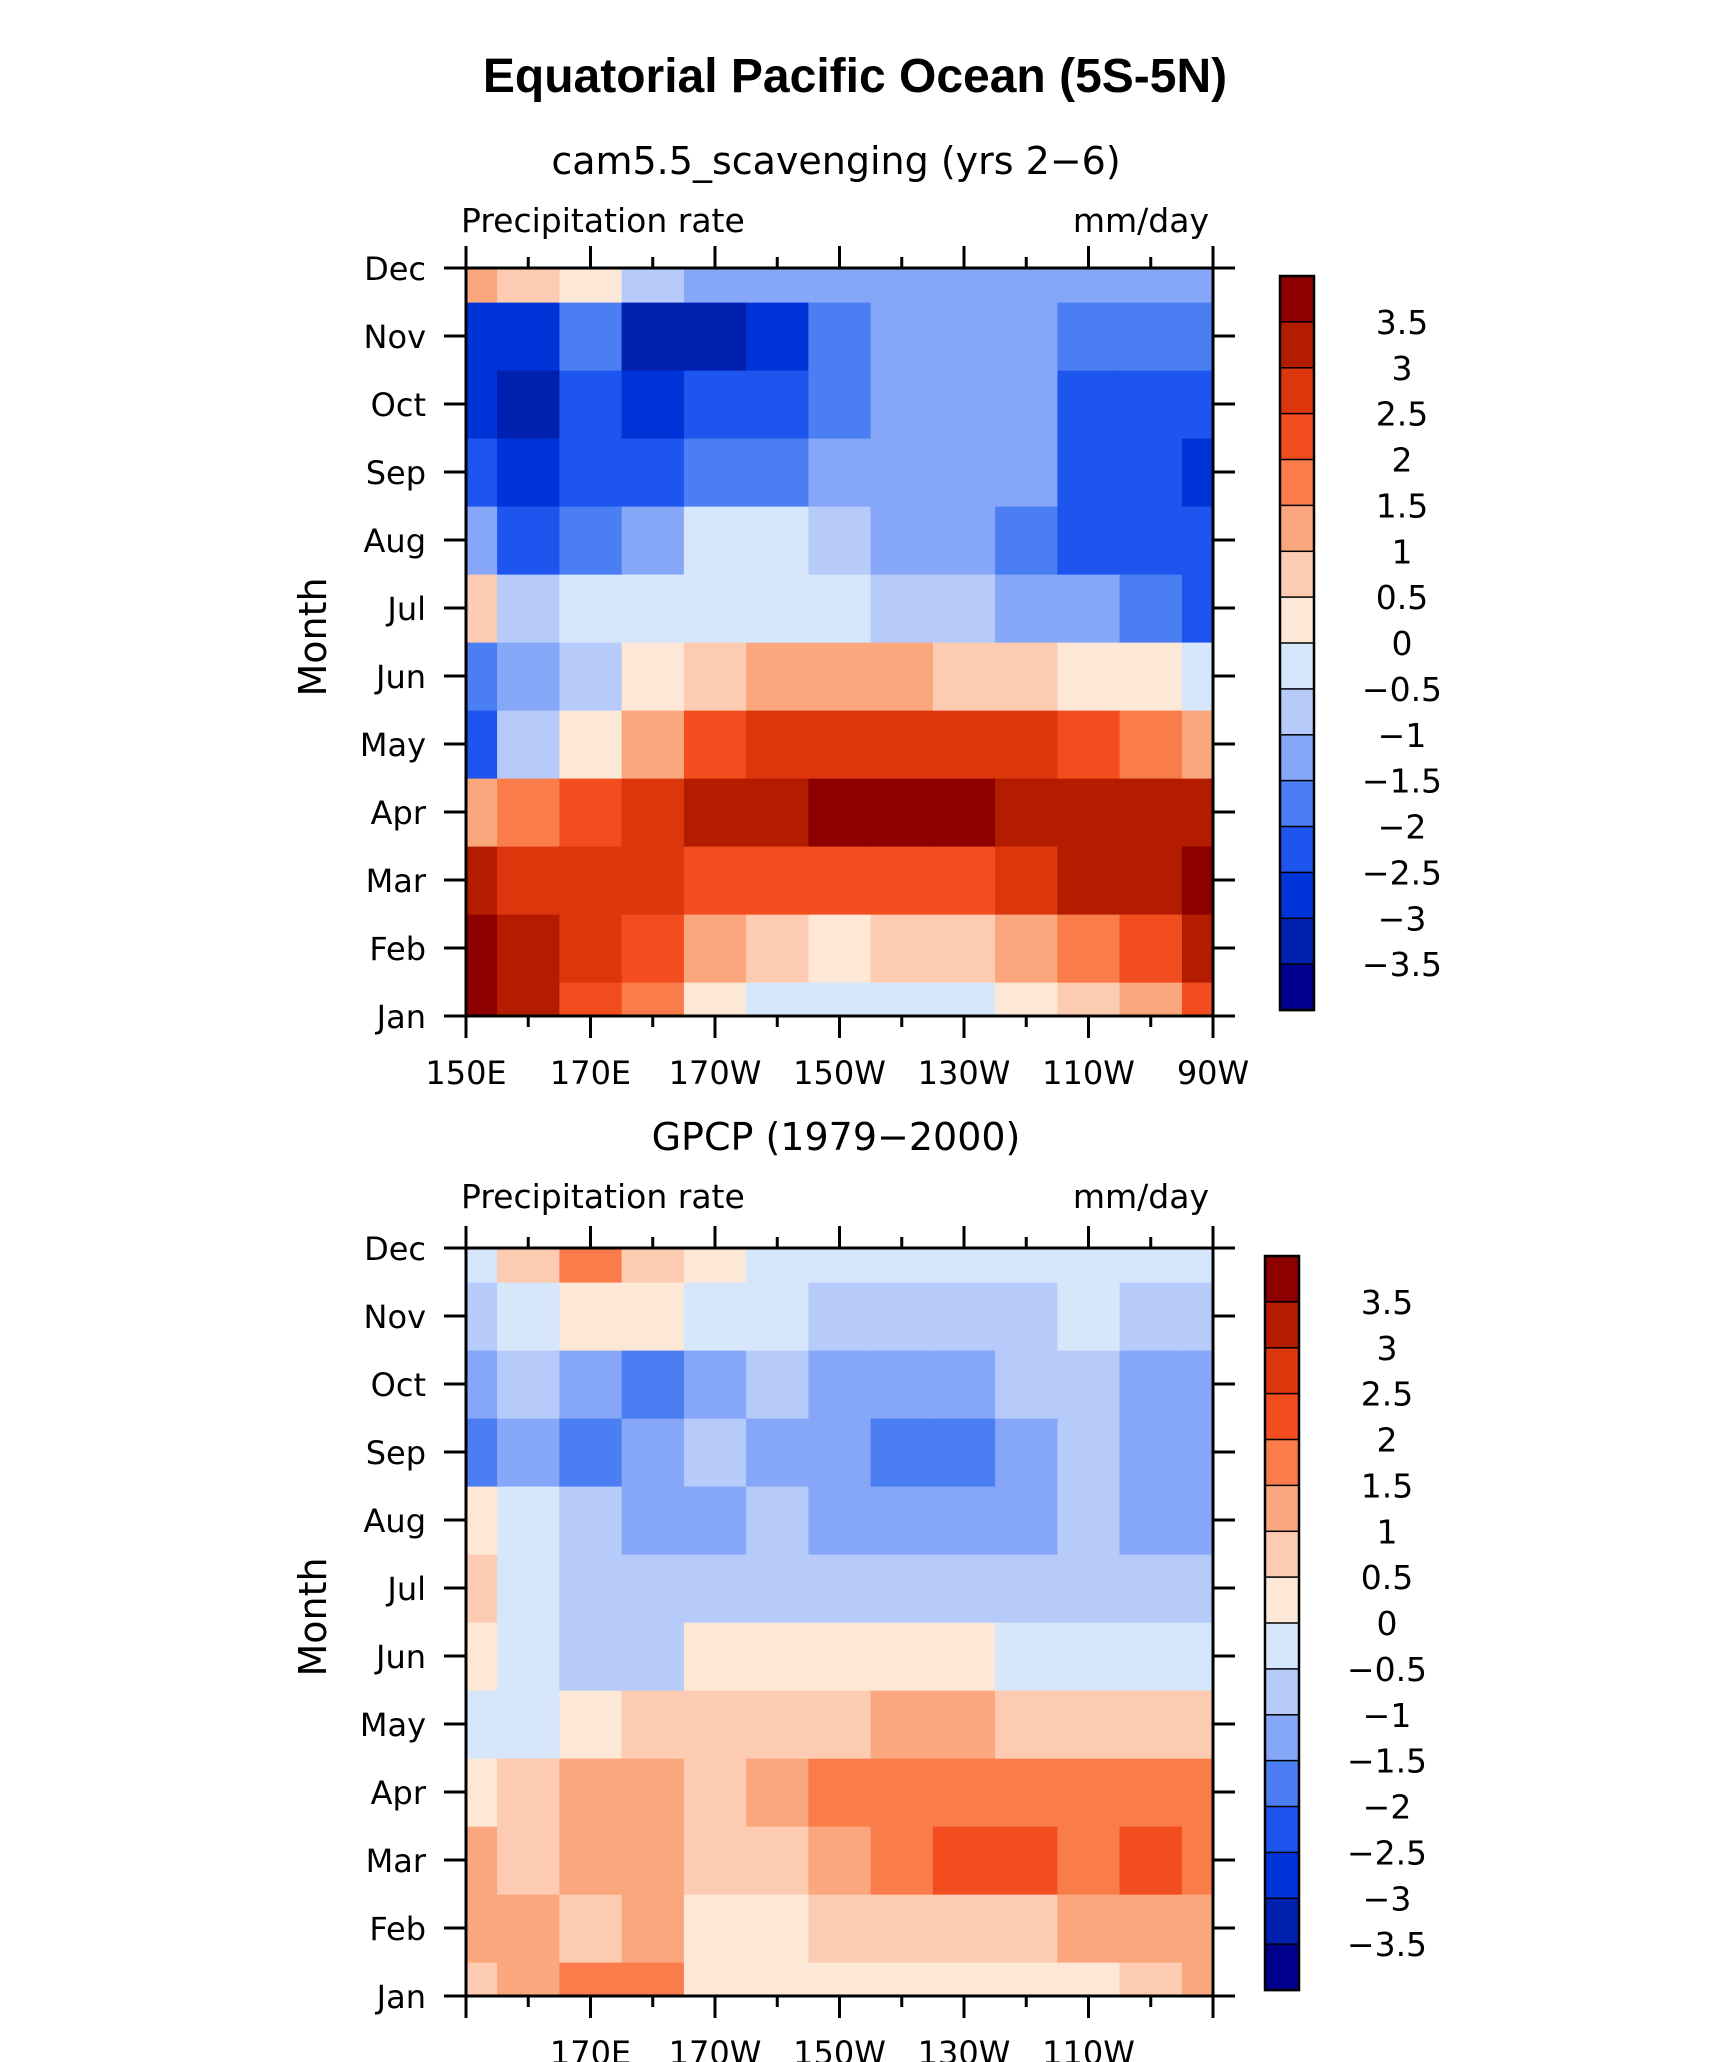 This screenshot has height=2062, width=1710. I want to click on x-tick-label: 90W, so click(1213, 1073).